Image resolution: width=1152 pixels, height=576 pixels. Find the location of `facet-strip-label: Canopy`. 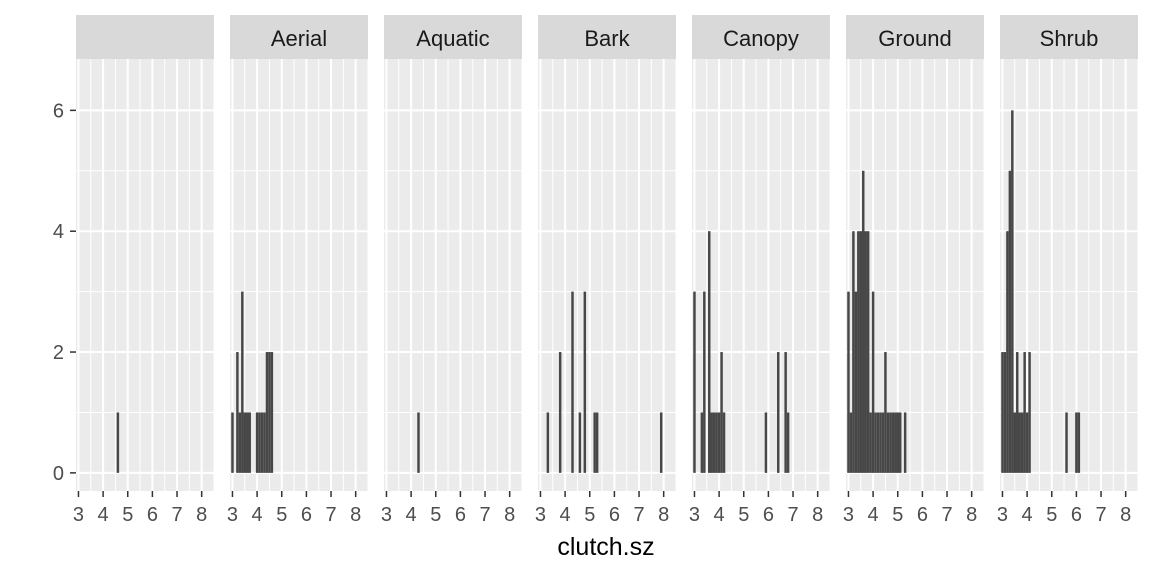

facet-strip-label: Canopy is located at coordinates (761, 38).